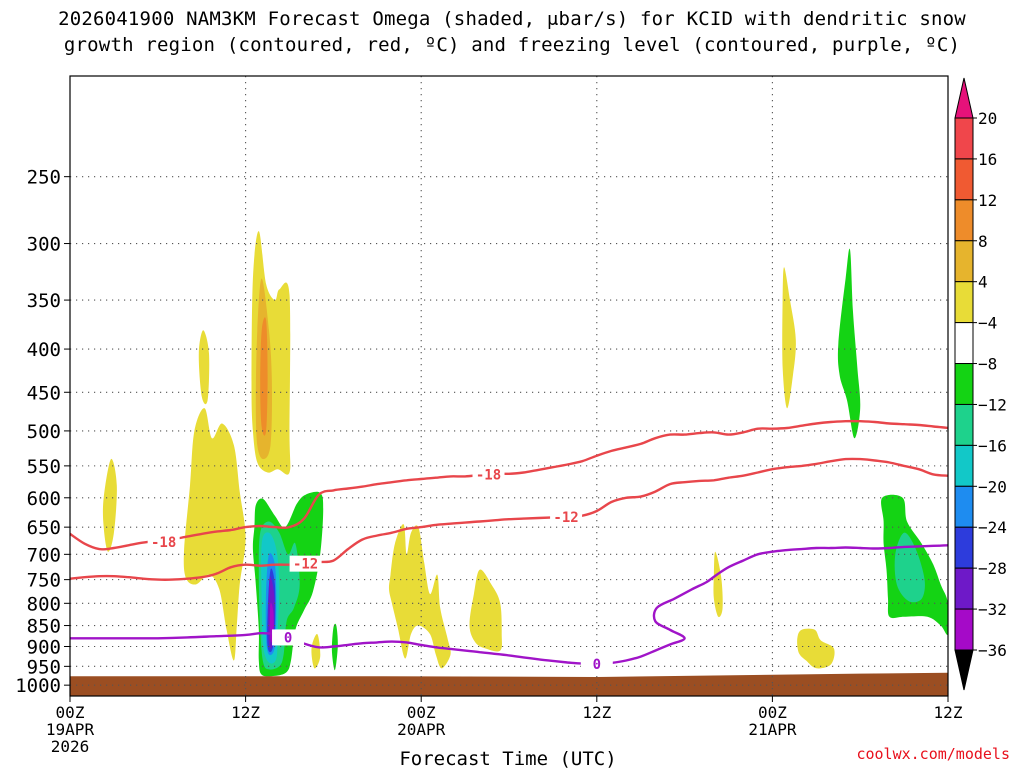 This screenshot has width=1024, height=768. I want to click on y-tick-label-1000: 1000, so click(38, 686).